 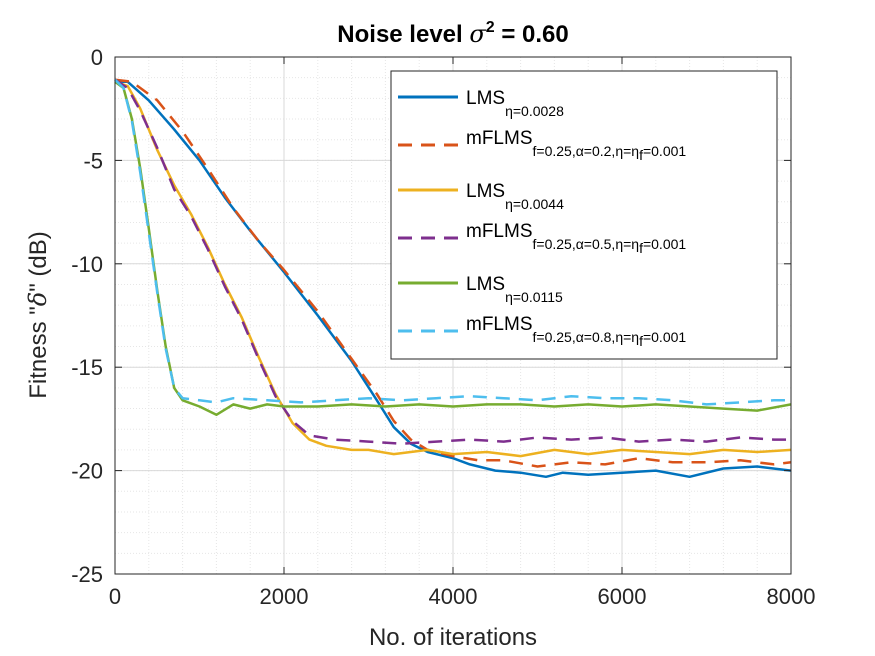 What do you see at coordinates (532, 34) in the screenshot?
I see `title-suffix: = 0.60` at bounding box center [532, 34].